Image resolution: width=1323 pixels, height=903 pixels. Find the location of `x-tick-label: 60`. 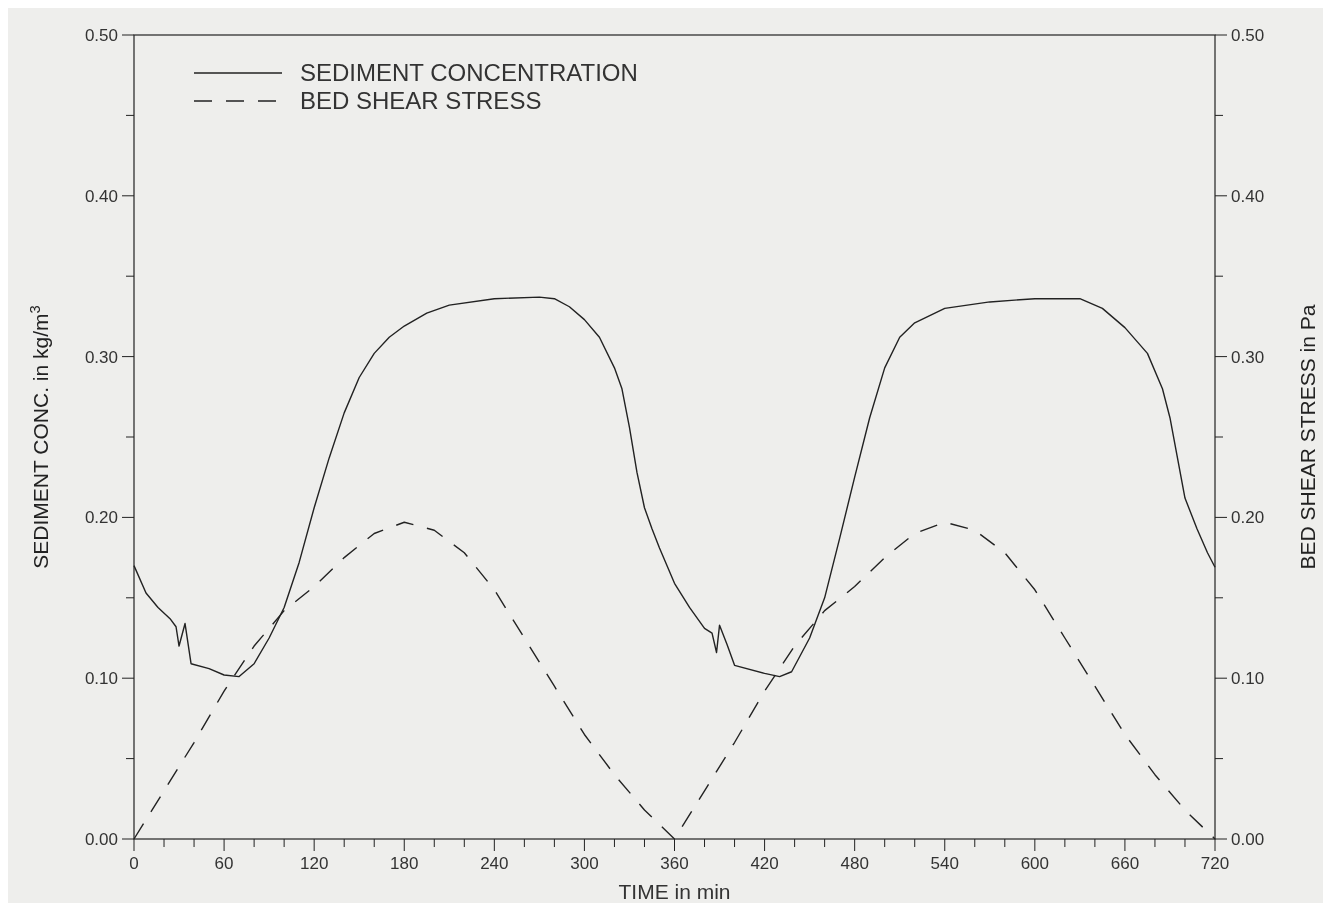

x-tick-label: 60 is located at coordinates (224, 863).